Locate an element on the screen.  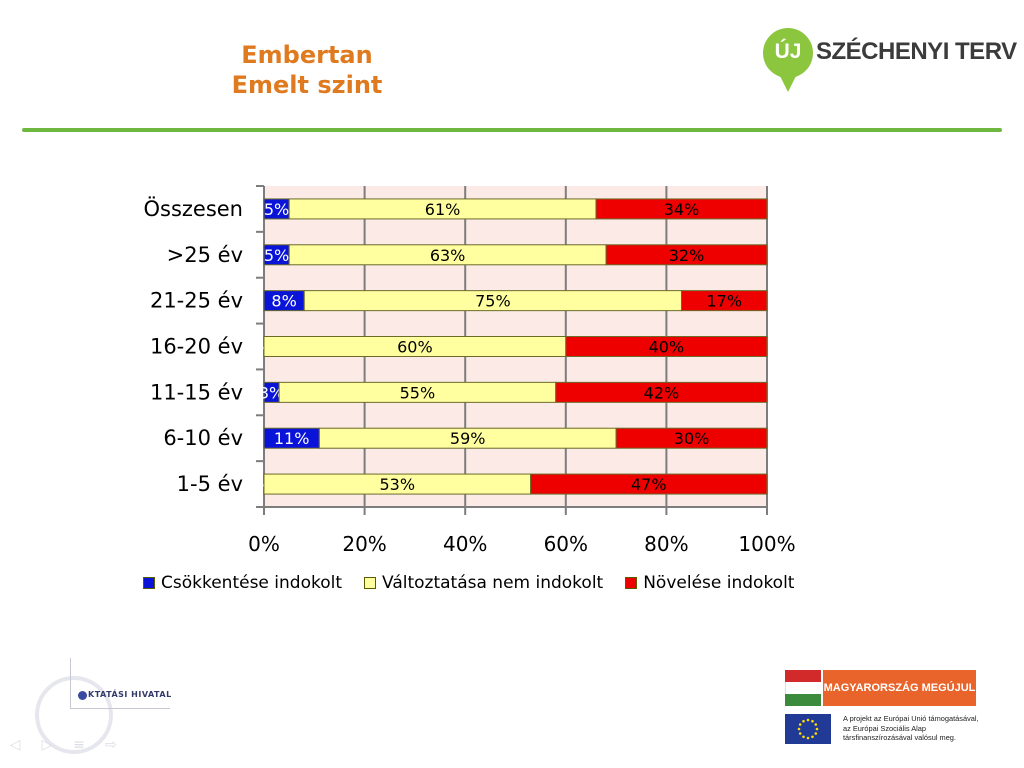
data-label: 17% is located at coordinates (724, 301).